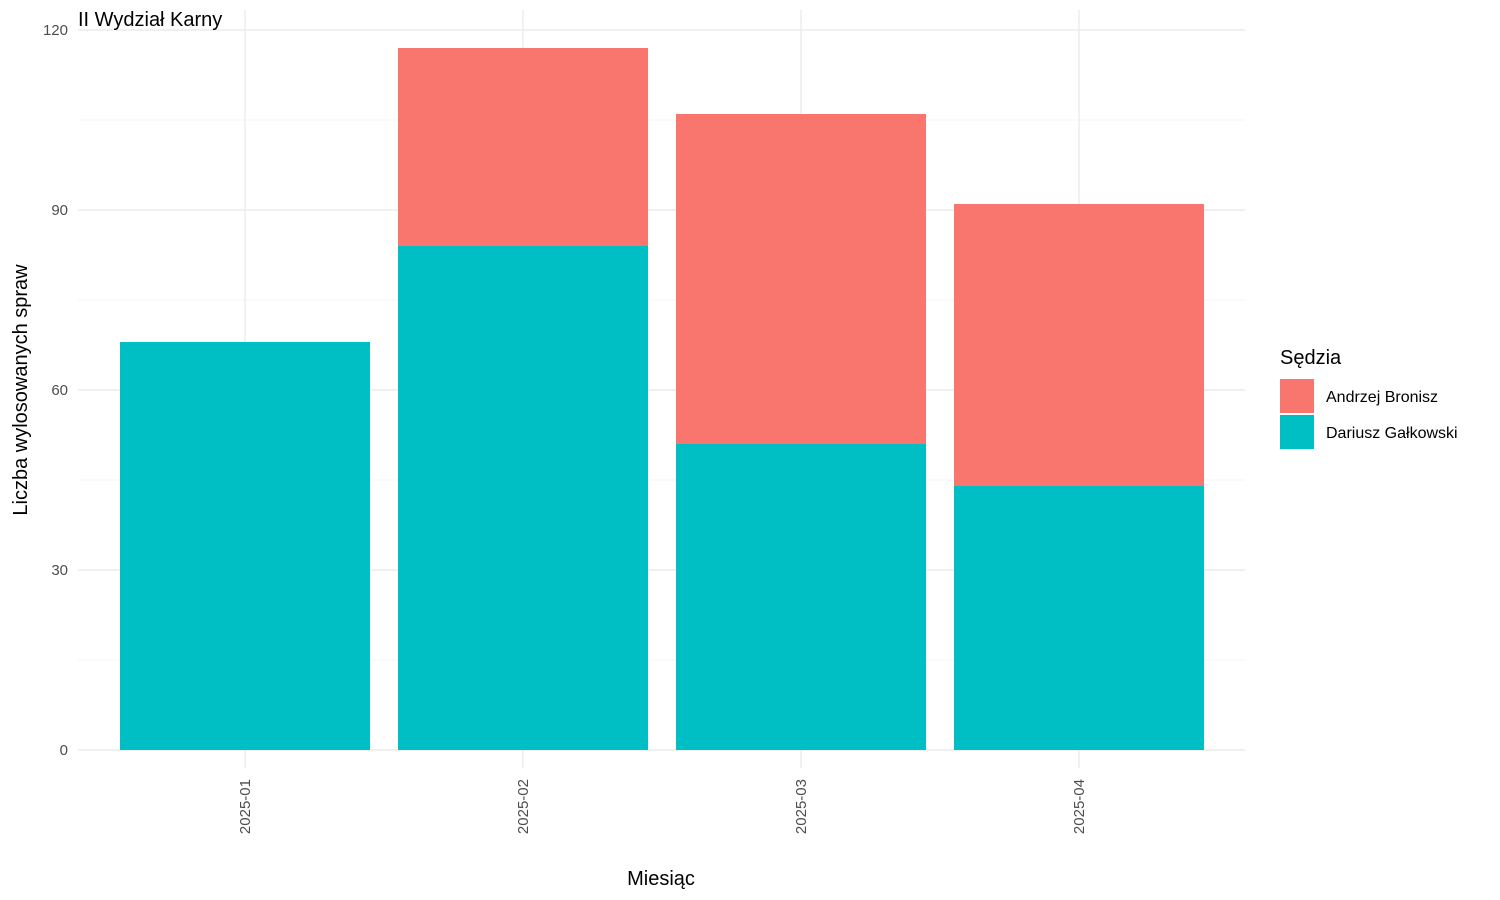 This screenshot has width=1500, height=900. What do you see at coordinates (662, 806) in the screenshot?
I see `x-axis-ticks: 2025-01 2025-02 2025-03 2025-04` at bounding box center [662, 806].